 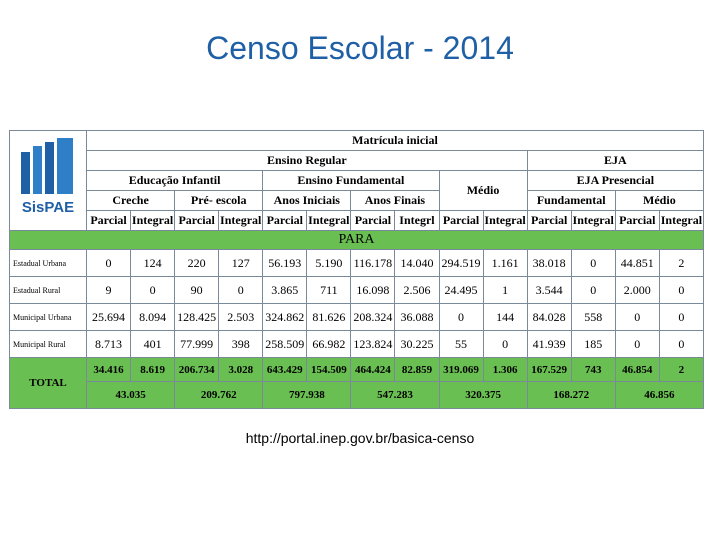 I want to click on cell: 8.713, so click(x=108, y=344).